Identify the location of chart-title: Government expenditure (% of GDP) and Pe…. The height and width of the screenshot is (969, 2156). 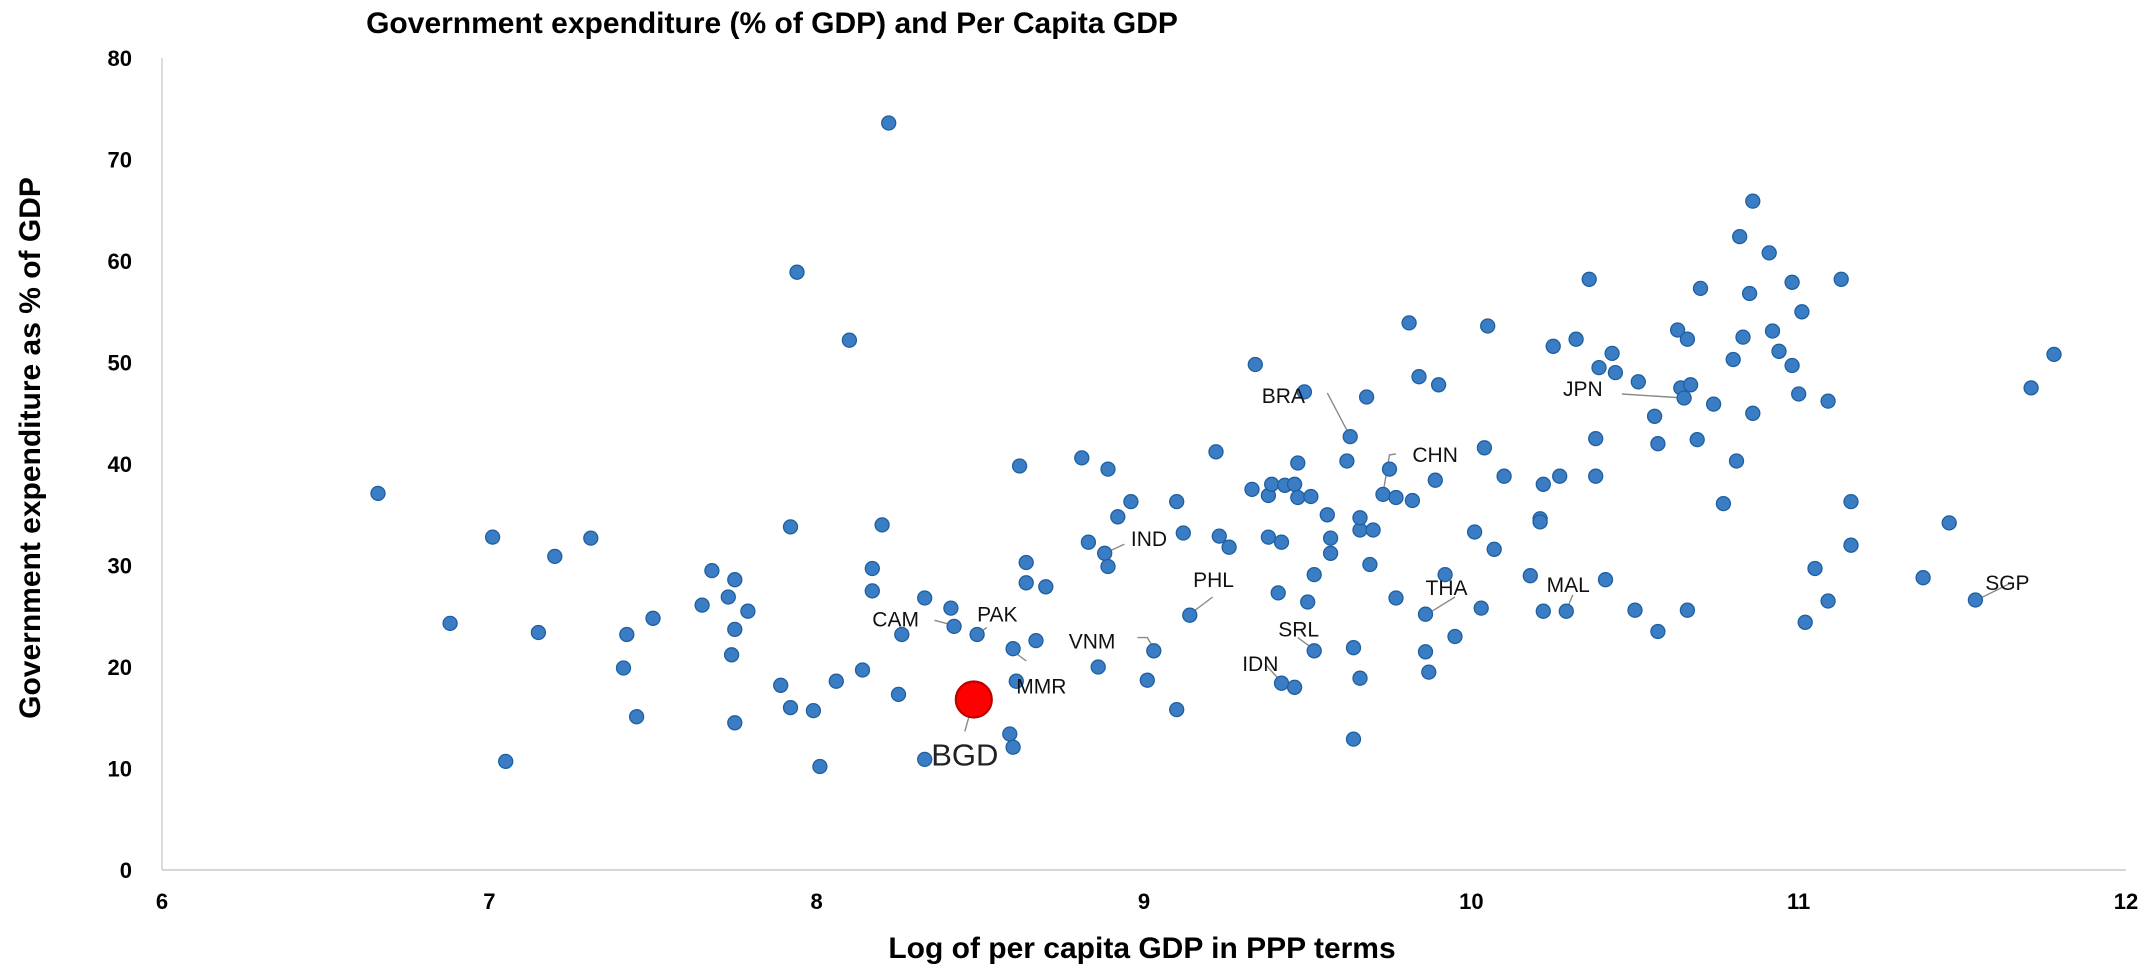
(772, 23).